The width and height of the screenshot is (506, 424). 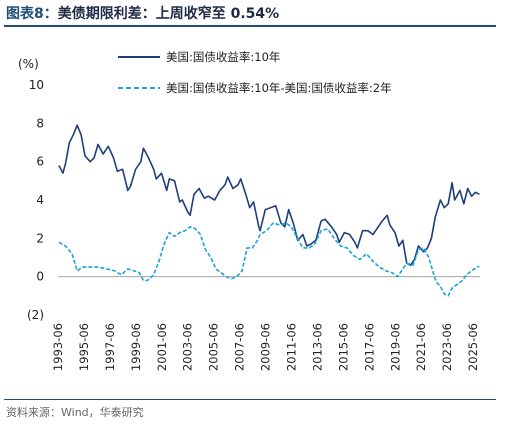 I want to click on y-tick-label: (2), so click(x=35, y=315).